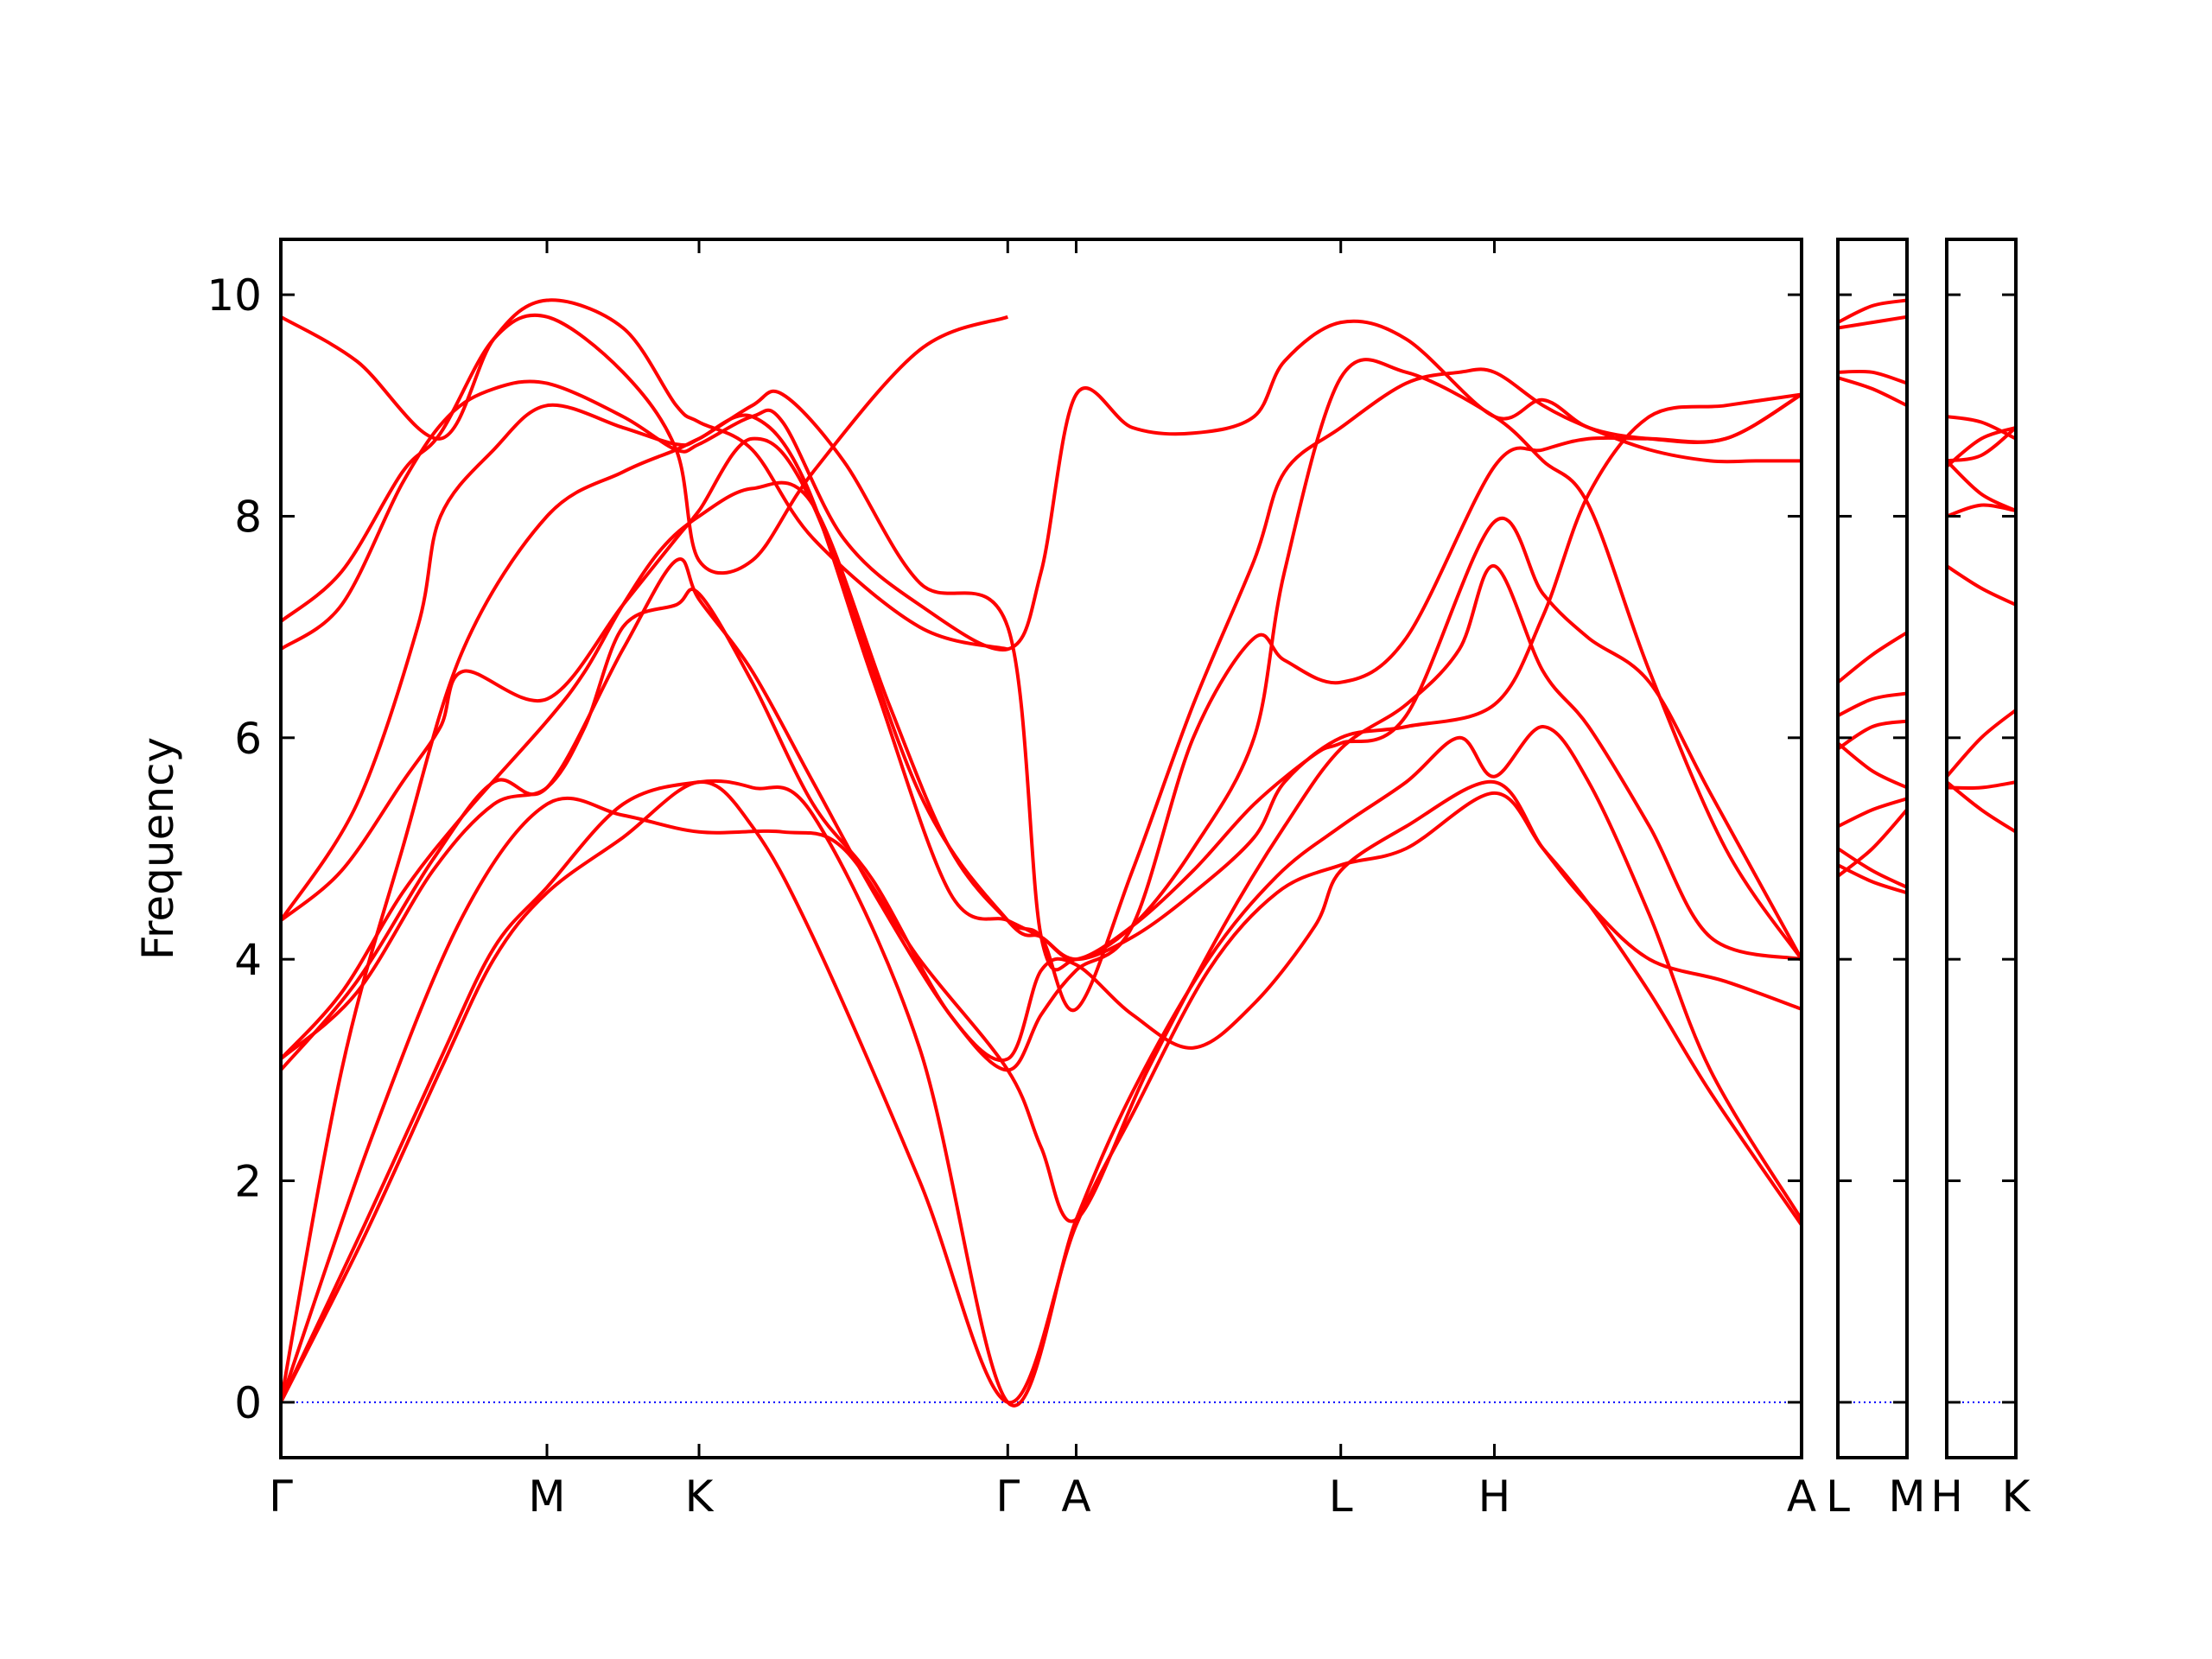 The width and height of the screenshot is (2212, 1659). I want to click on y-axis-label: Frequency, so click(158, 848).